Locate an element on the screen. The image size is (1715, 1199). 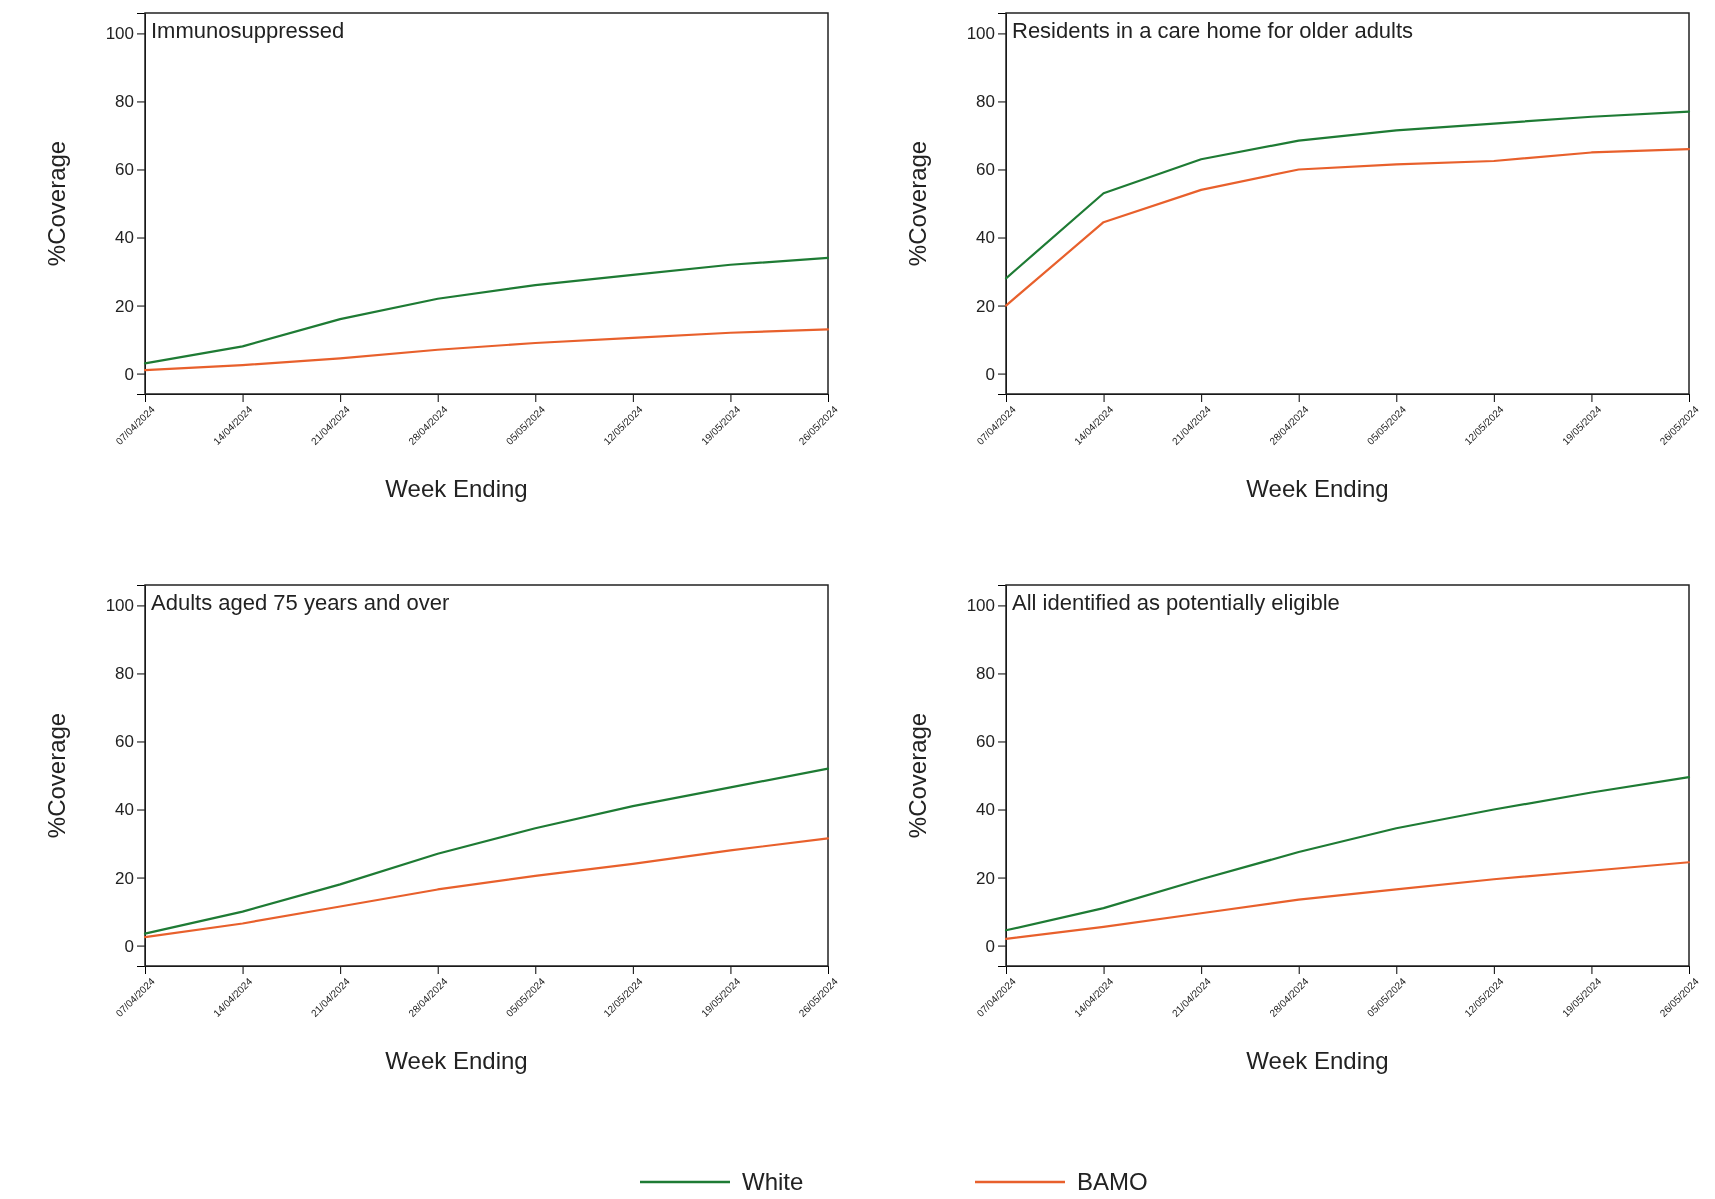
chart-title: Adults aged 75 years and over is located at coordinates (300, 602).